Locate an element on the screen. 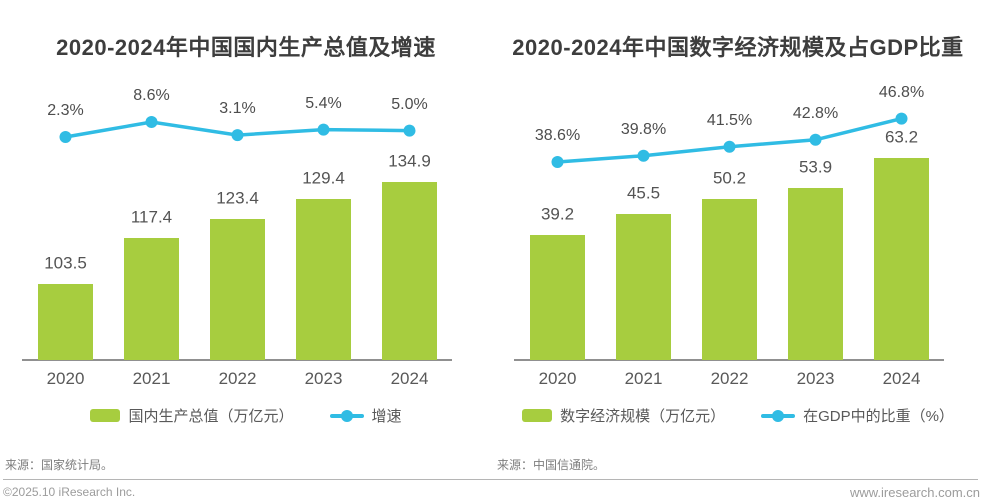 The image size is (985, 500). footer-website: www.iresearch.com.cn is located at coordinates (914, 492).